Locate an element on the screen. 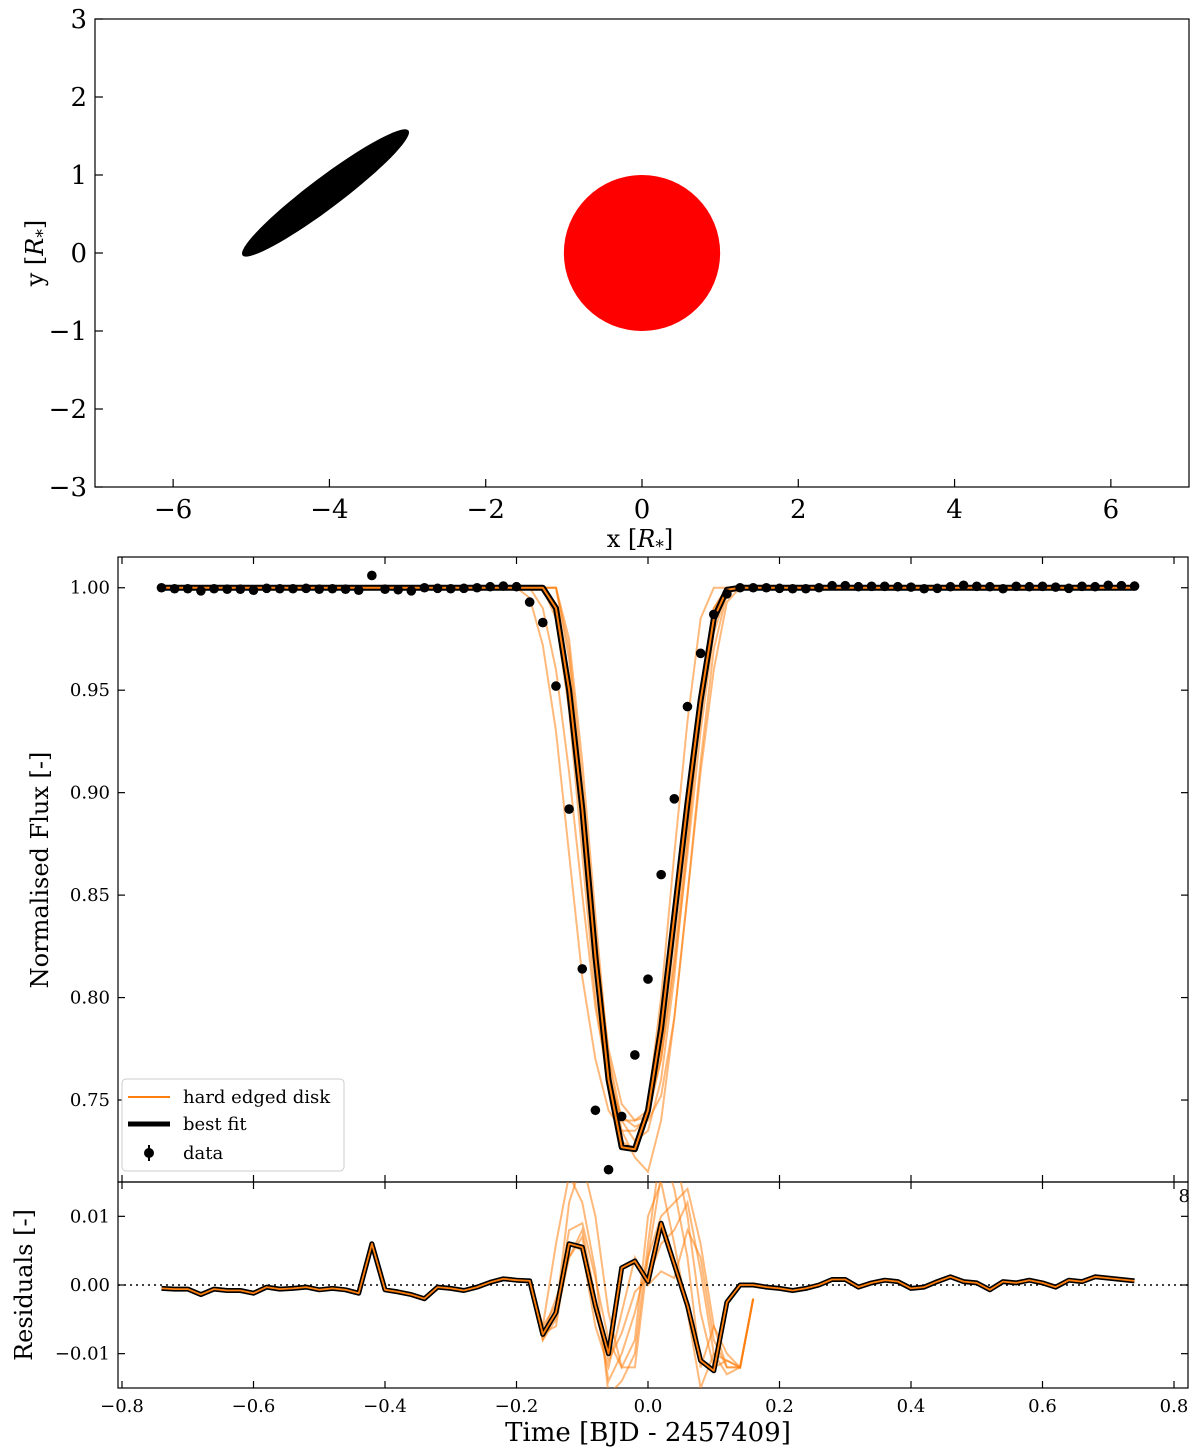 Image resolution: width=1200 pixels, height=1455 pixels. flux-y-axis-label: Normalised Flux [-] is located at coordinates (40, 870).